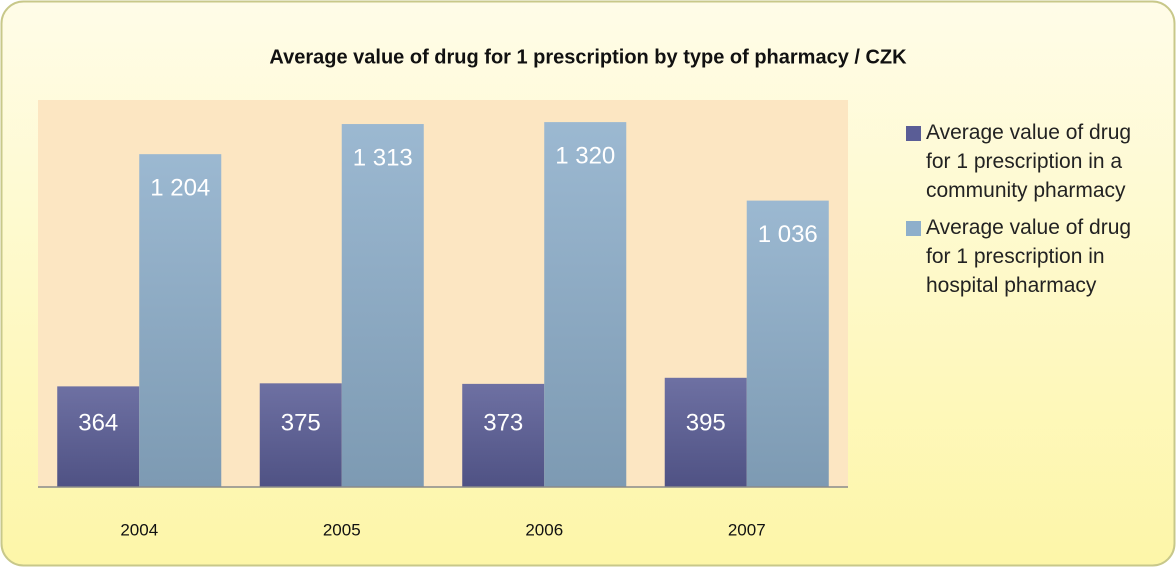  Describe the element at coordinates (706, 422) in the screenshot. I see `data-label: 395` at that location.